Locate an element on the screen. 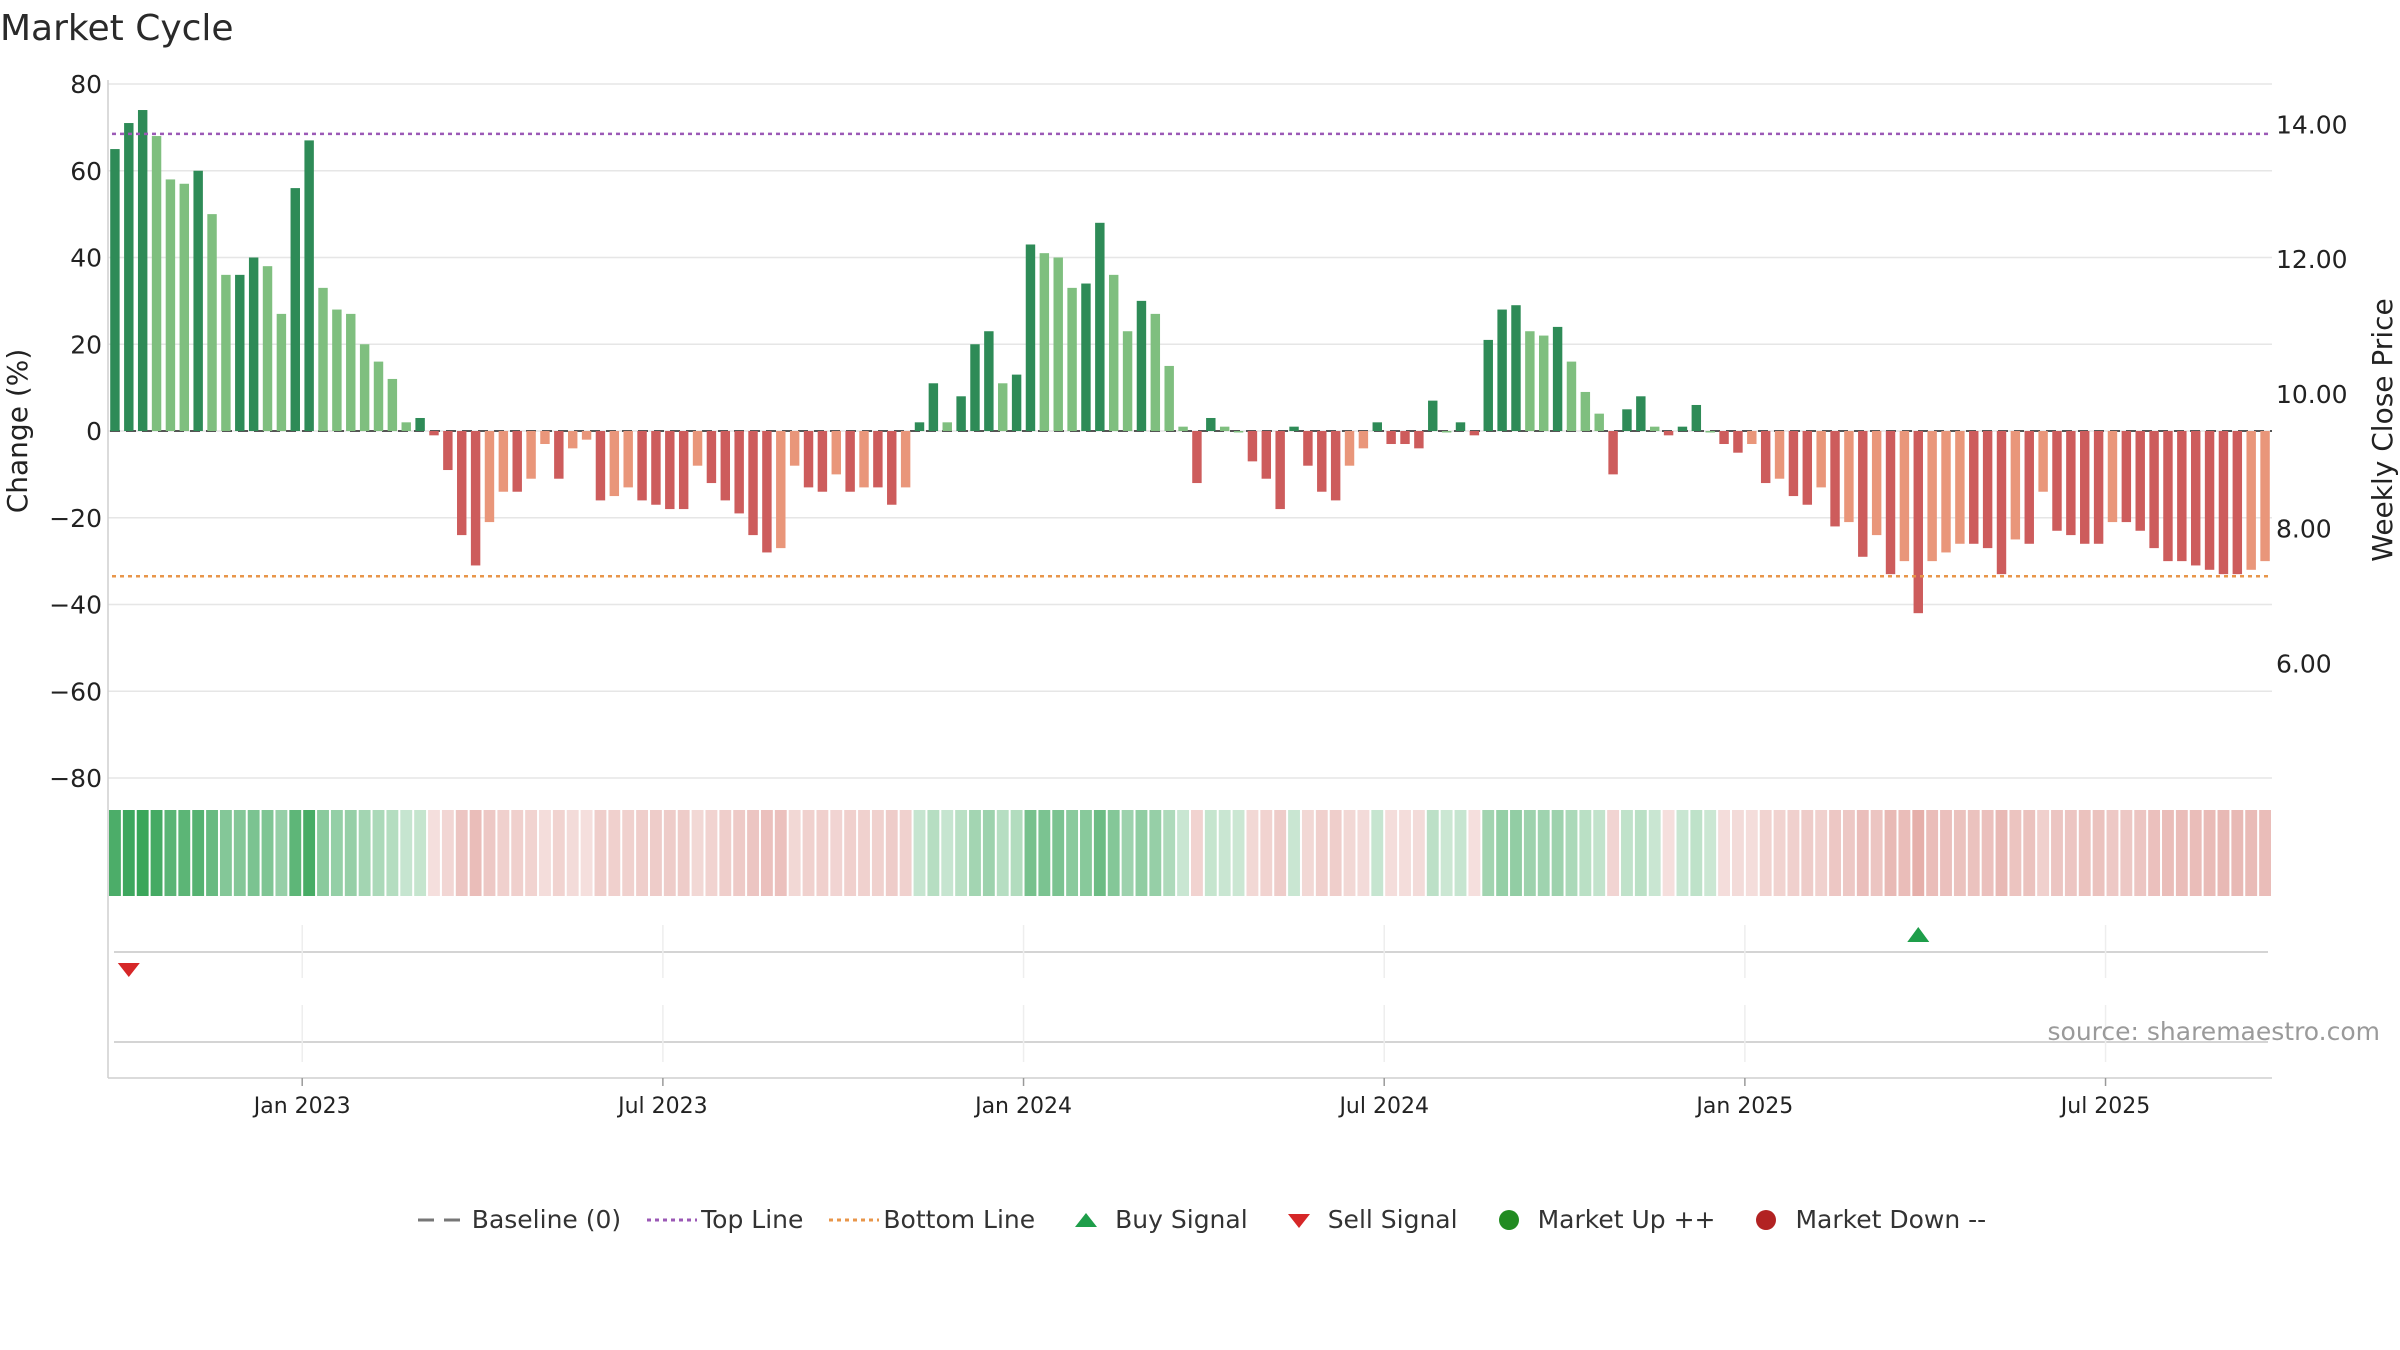  legend-item: Sell Signal is located at coordinates (1364, 1219).